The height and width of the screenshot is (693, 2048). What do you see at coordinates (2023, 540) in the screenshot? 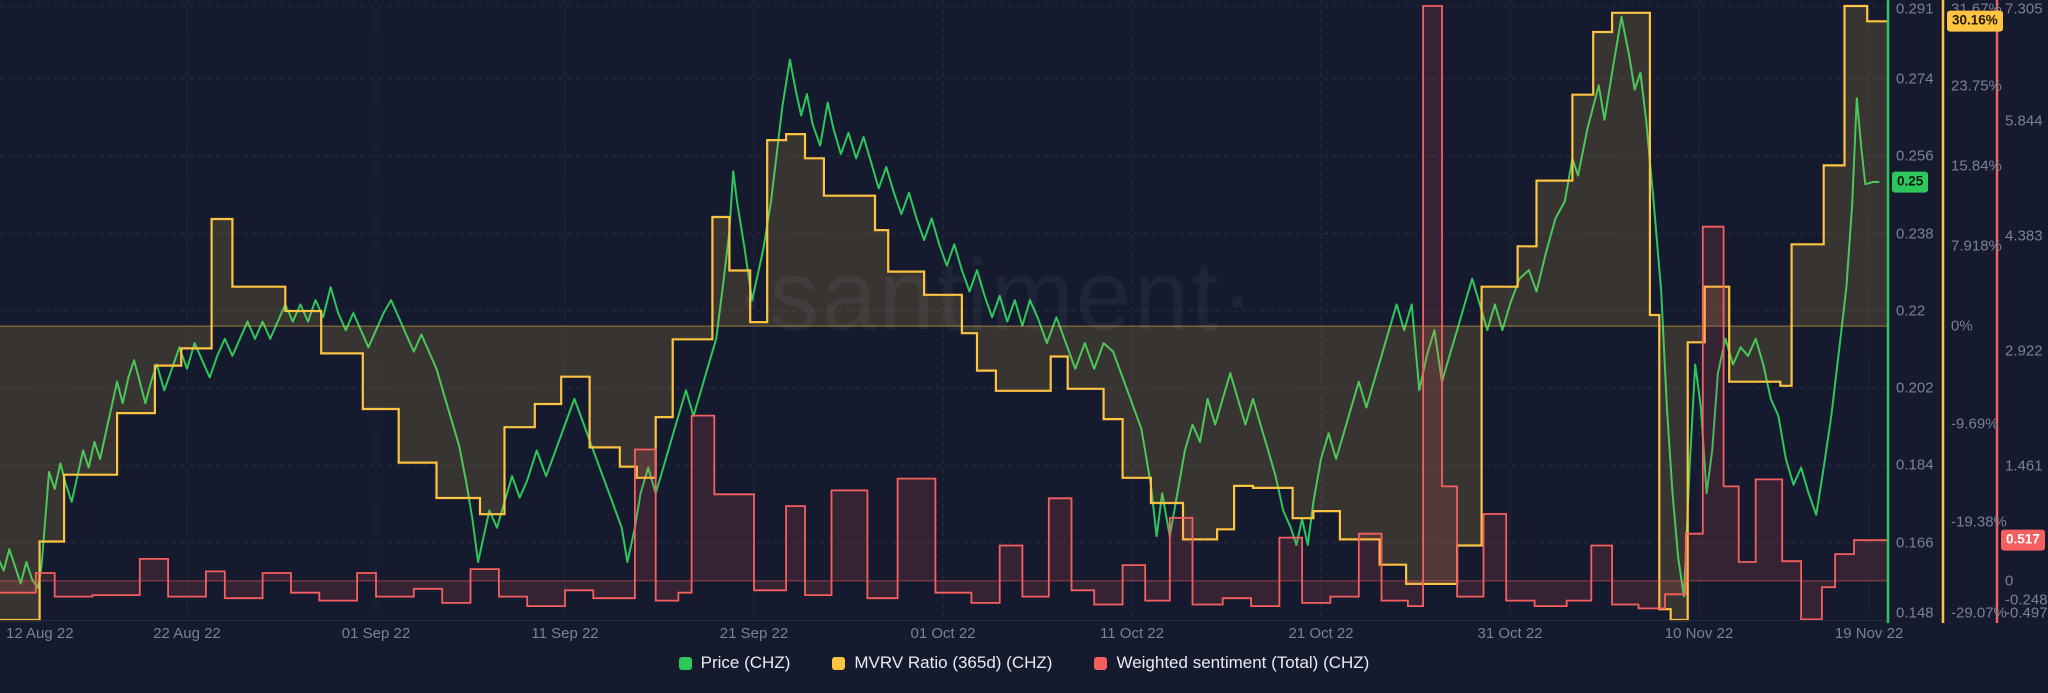
I see `sentiment-current-value-badge: 0.517` at bounding box center [2023, 540].